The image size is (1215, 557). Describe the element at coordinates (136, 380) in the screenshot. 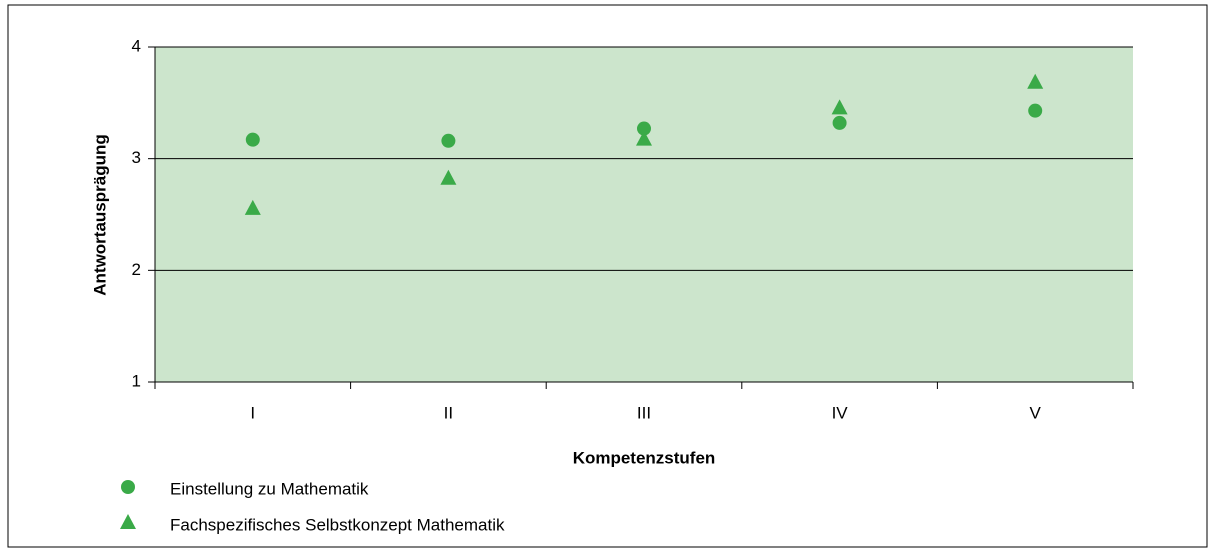

I see `y-tick-label: 1` at that location.